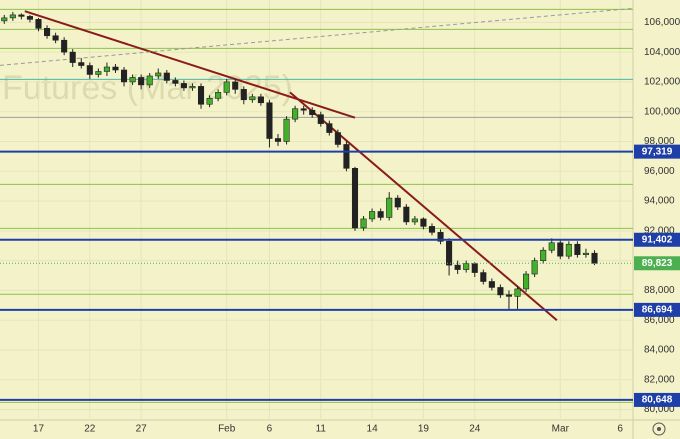 The width and height of the screenshot is (680, 439). Describe the element at coordinates (659, 429) in the screenshot. I see `settings-icon` at that location.